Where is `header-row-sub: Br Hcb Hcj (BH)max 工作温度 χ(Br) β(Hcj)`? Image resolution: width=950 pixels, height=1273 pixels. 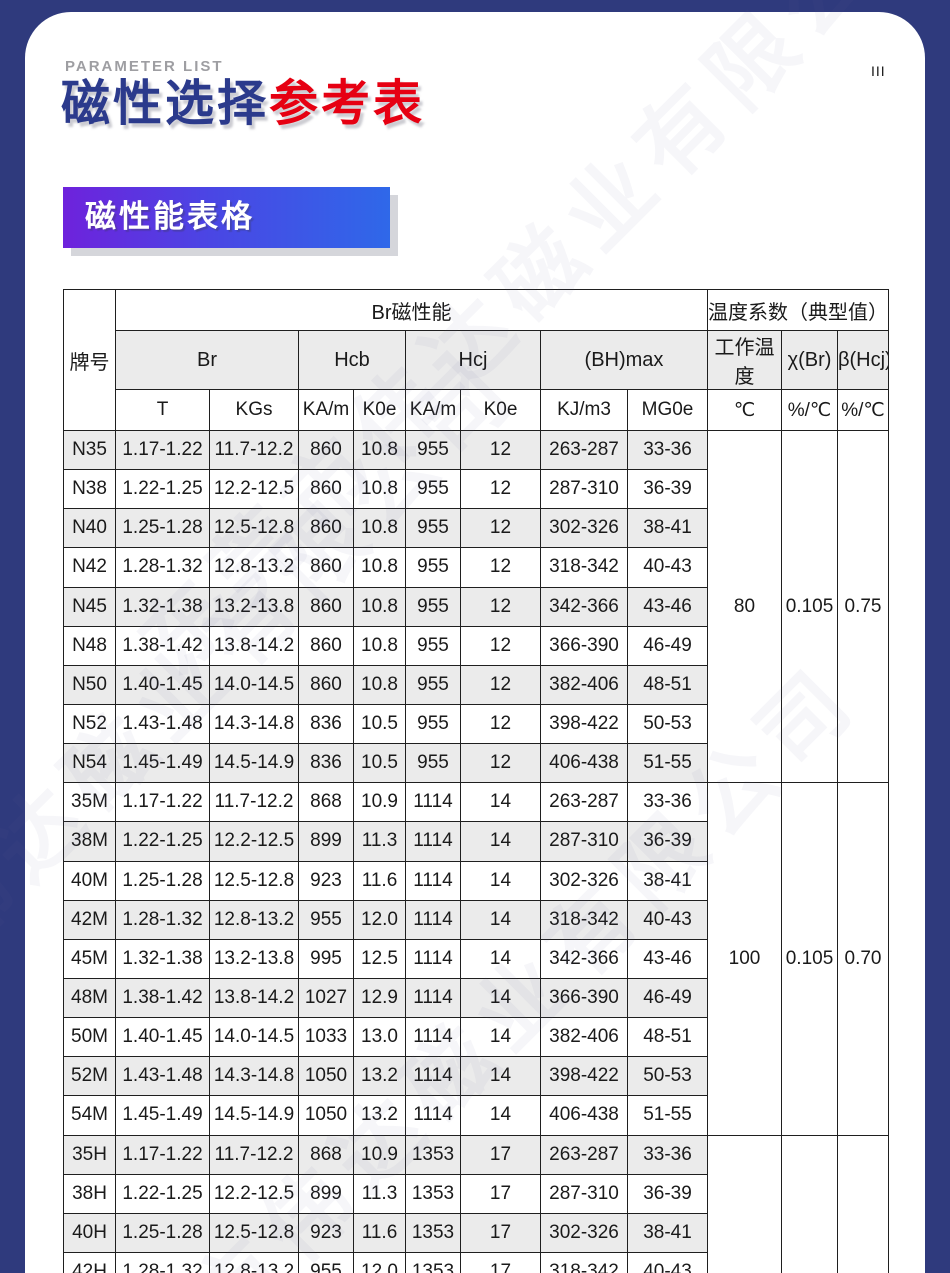
header-row-sub: Br Hcb Hcj (BH)max 工作温度 χ(Br) β(Hcj) is located at coordinates (477, 360).